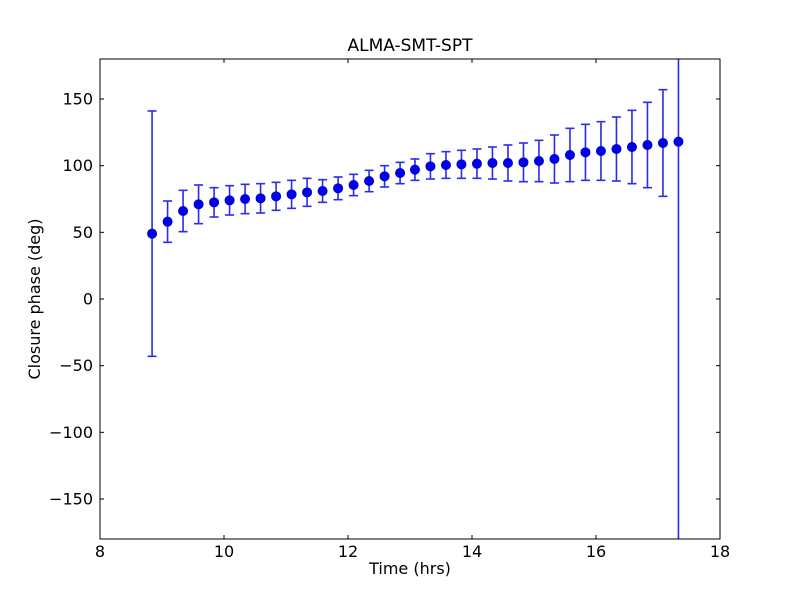  What do you see at coordinates (83, 232) in the screenshot?
I see `y-tick-label: 50` at bounding box center [83, 232].